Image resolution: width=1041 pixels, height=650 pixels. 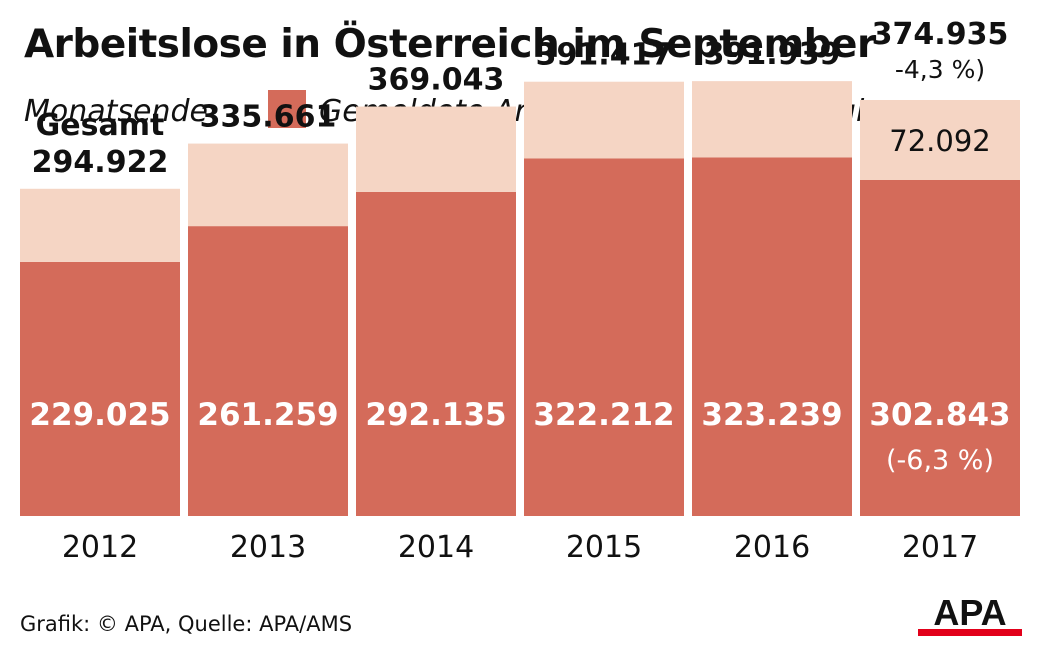 I want to click on bar-schulung-2013, so click(x=268, y=185).